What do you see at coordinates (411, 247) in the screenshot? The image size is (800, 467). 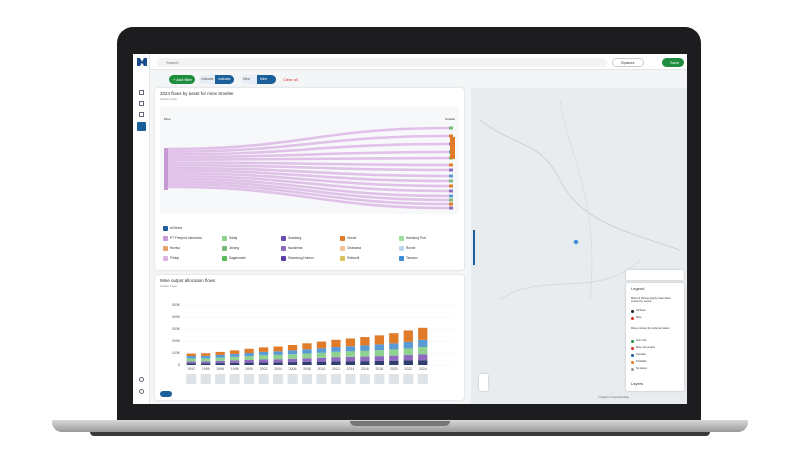 I see `legend-item-label: Ronne` at bounding box center [411, 247].